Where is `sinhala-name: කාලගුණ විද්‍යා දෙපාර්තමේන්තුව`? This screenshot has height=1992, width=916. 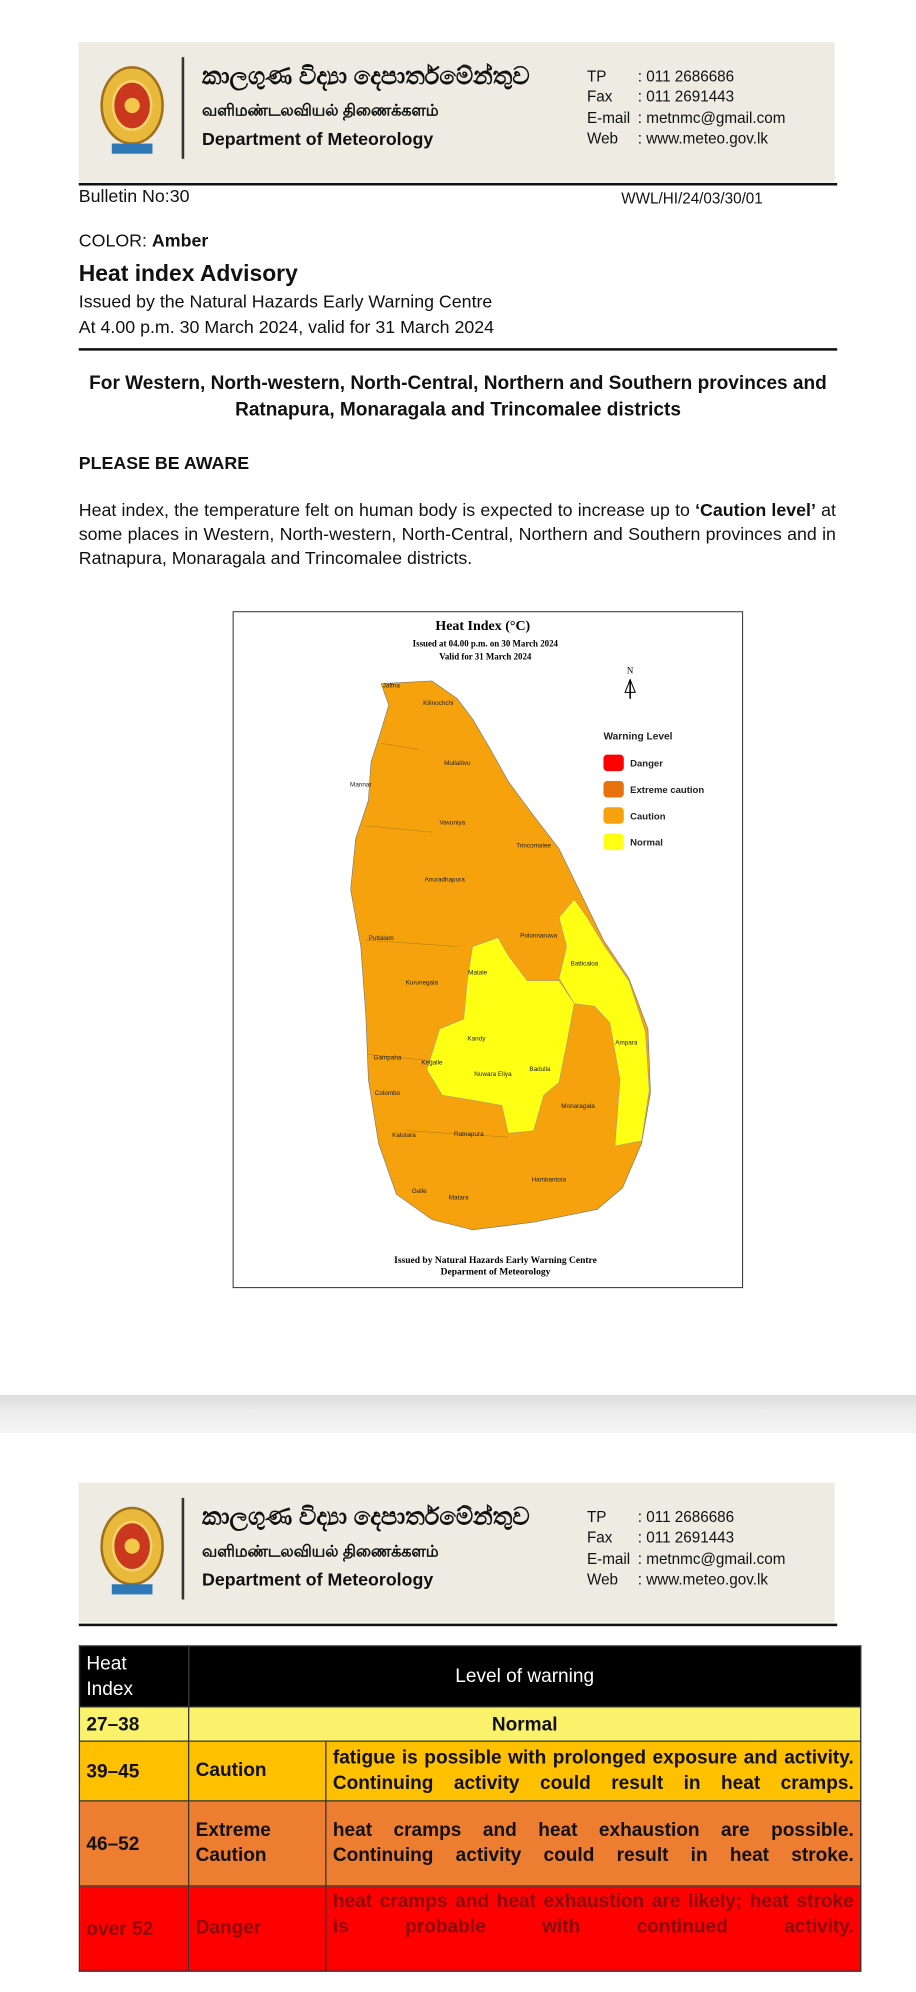 sinhala-name: කාලගුණ විද්‍යා දෙපාර්තමේන්තුව is located at coordinates (366, 1517).